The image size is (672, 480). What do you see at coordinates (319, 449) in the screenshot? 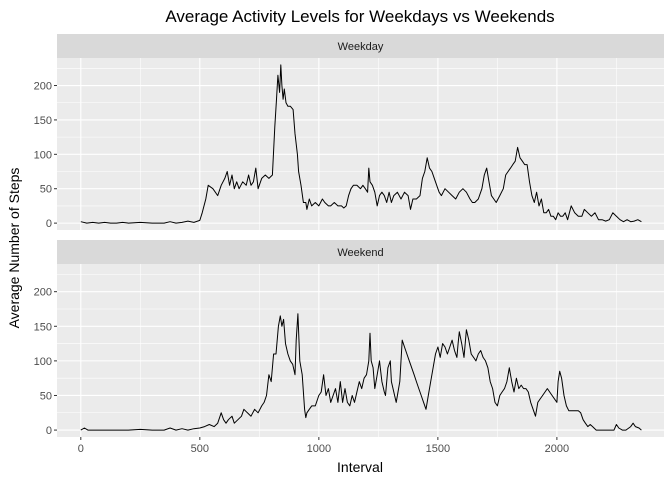
I see `x-tick-label: 1000` at bounding box center [319, 449].